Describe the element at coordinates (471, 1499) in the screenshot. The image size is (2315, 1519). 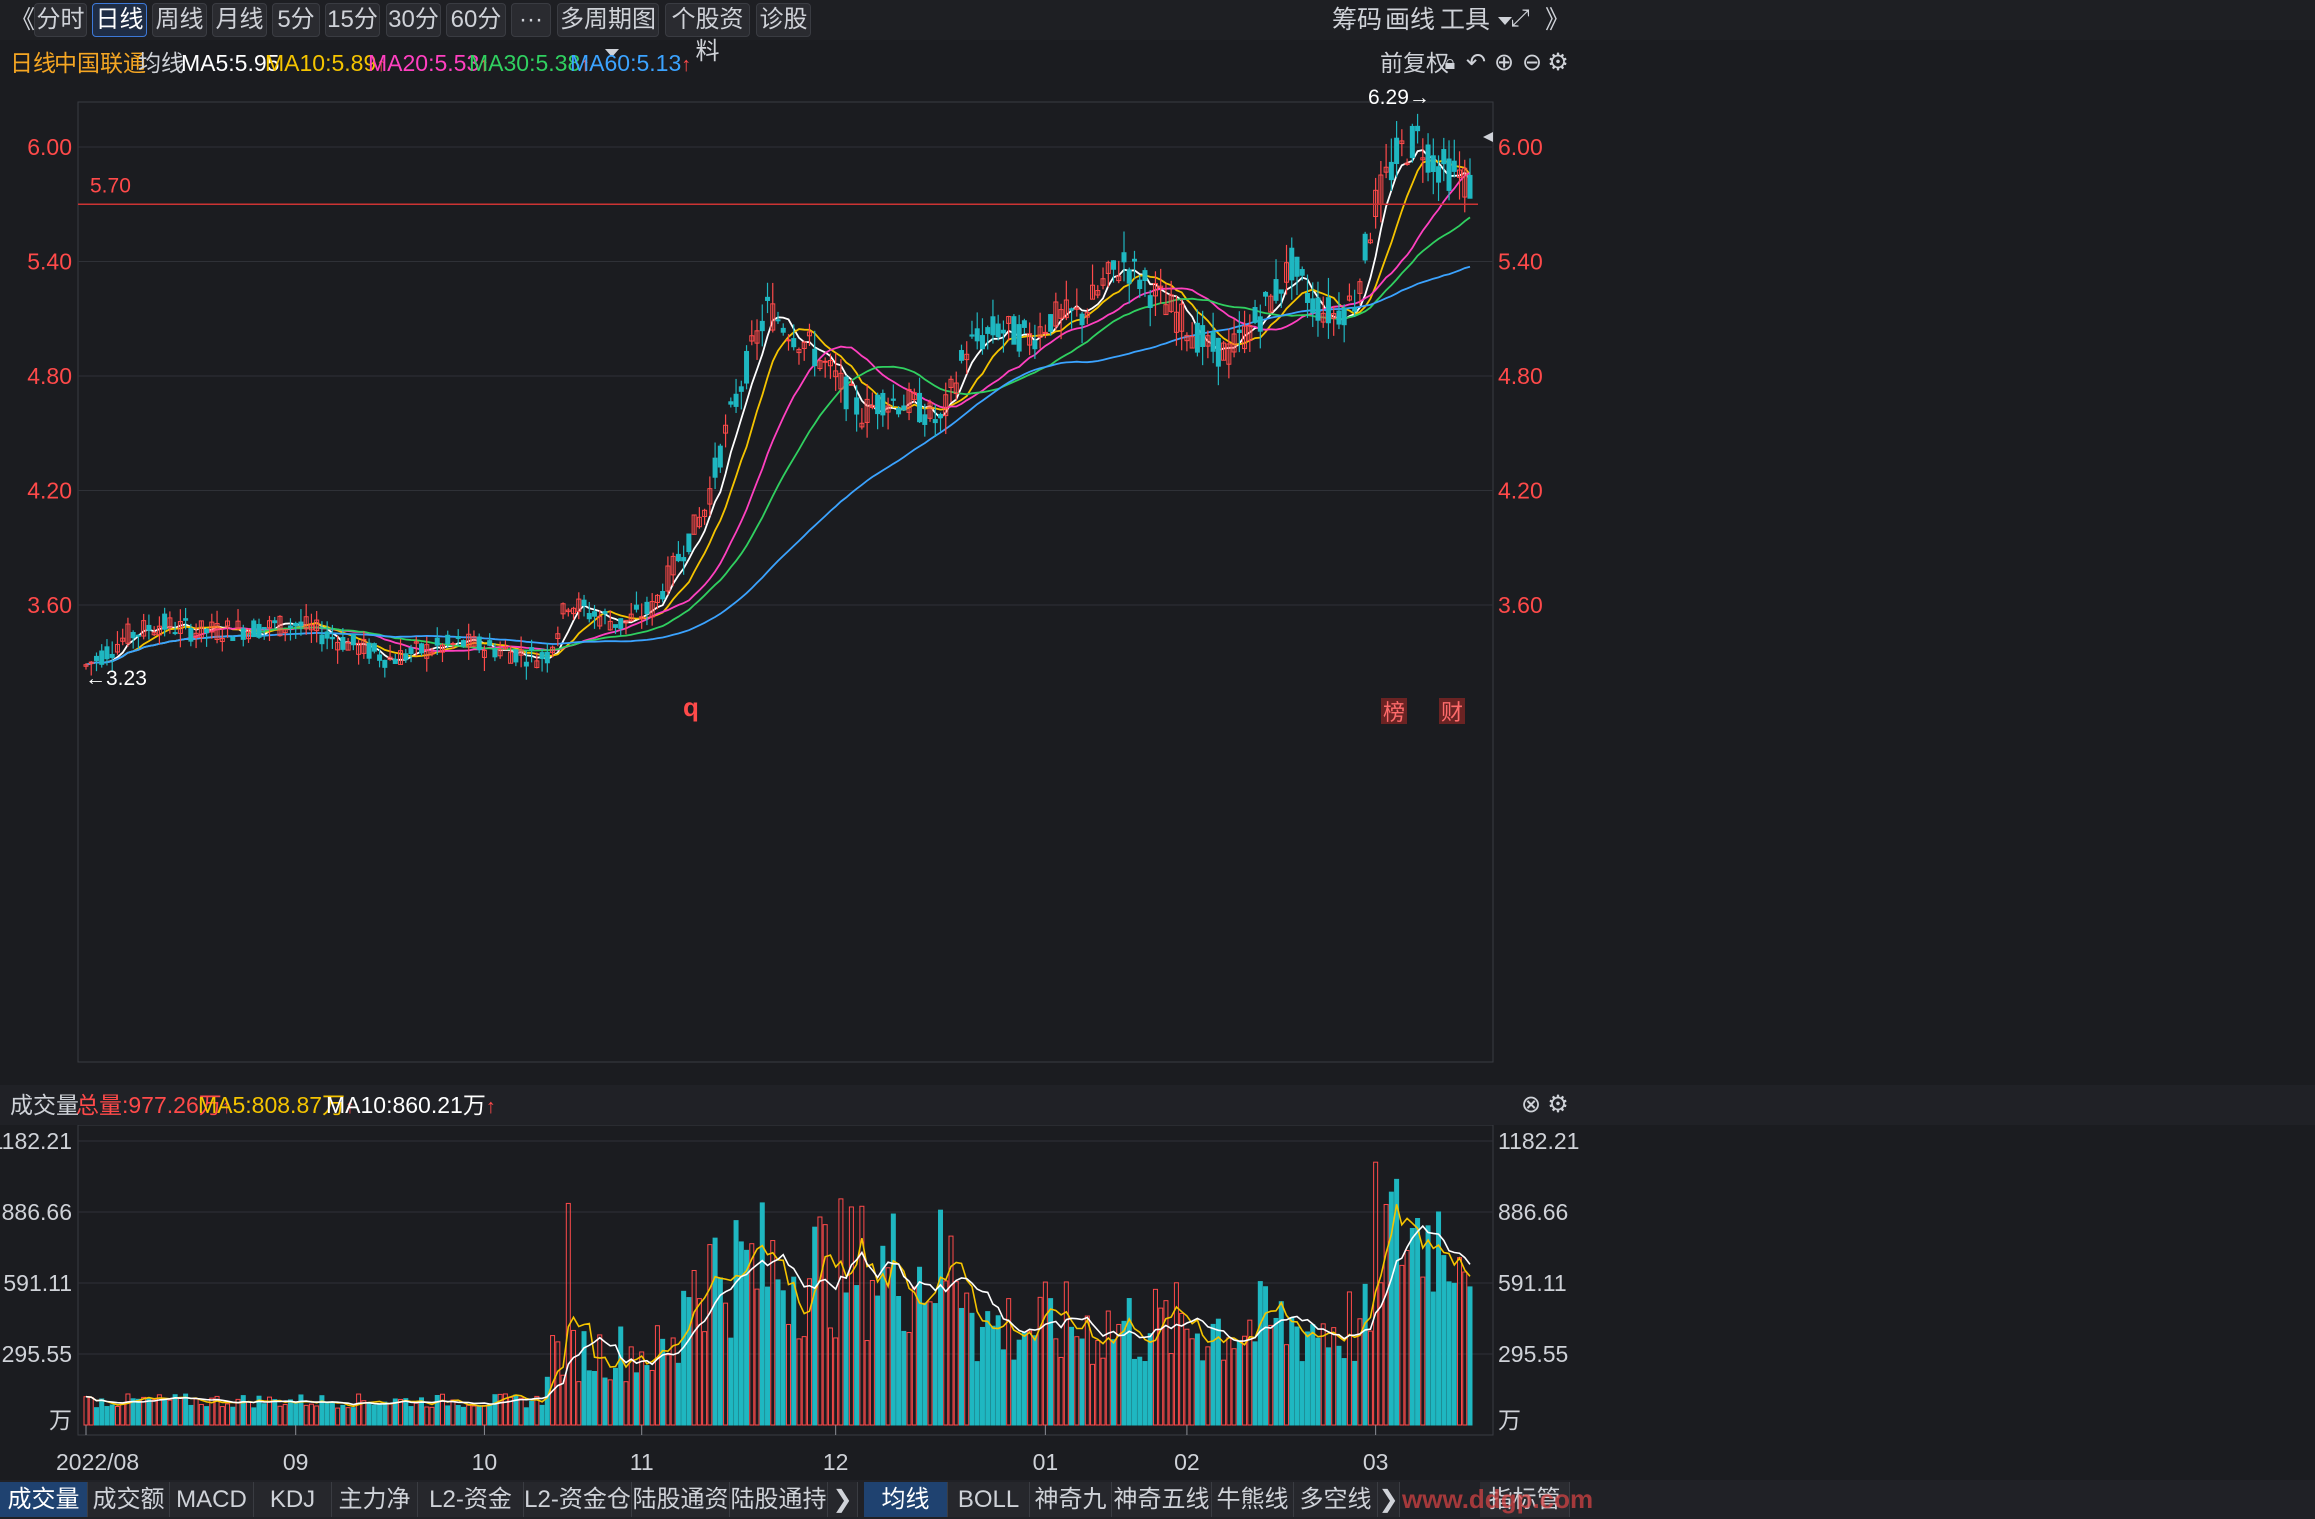
I see `tab-l2-bottom: L2-资金抄底` at that location.